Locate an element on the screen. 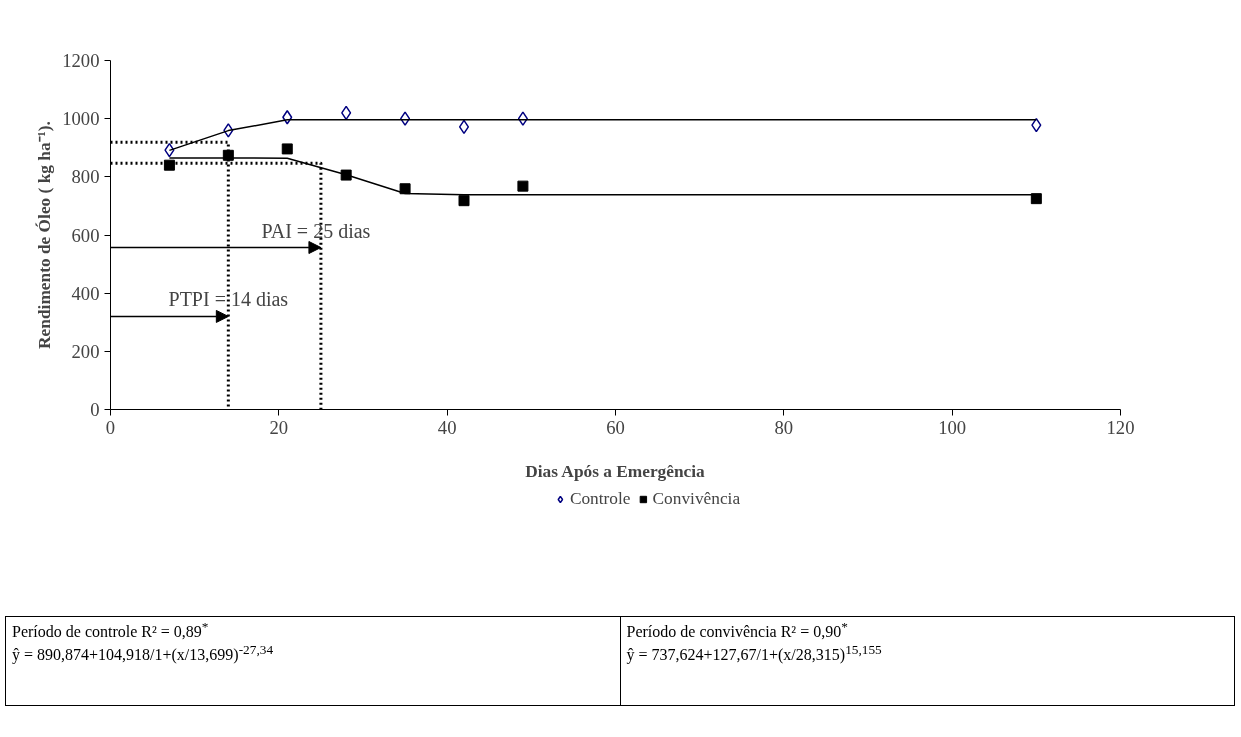 The image size is (1241, 737). y-tick-label: 200 is located at coordinates (85, 351).